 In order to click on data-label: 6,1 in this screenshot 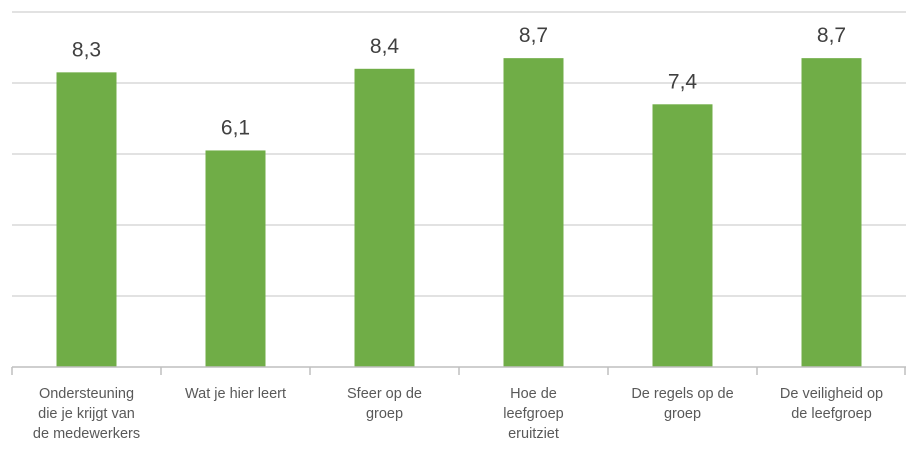, I will do `click(235, 127)`.